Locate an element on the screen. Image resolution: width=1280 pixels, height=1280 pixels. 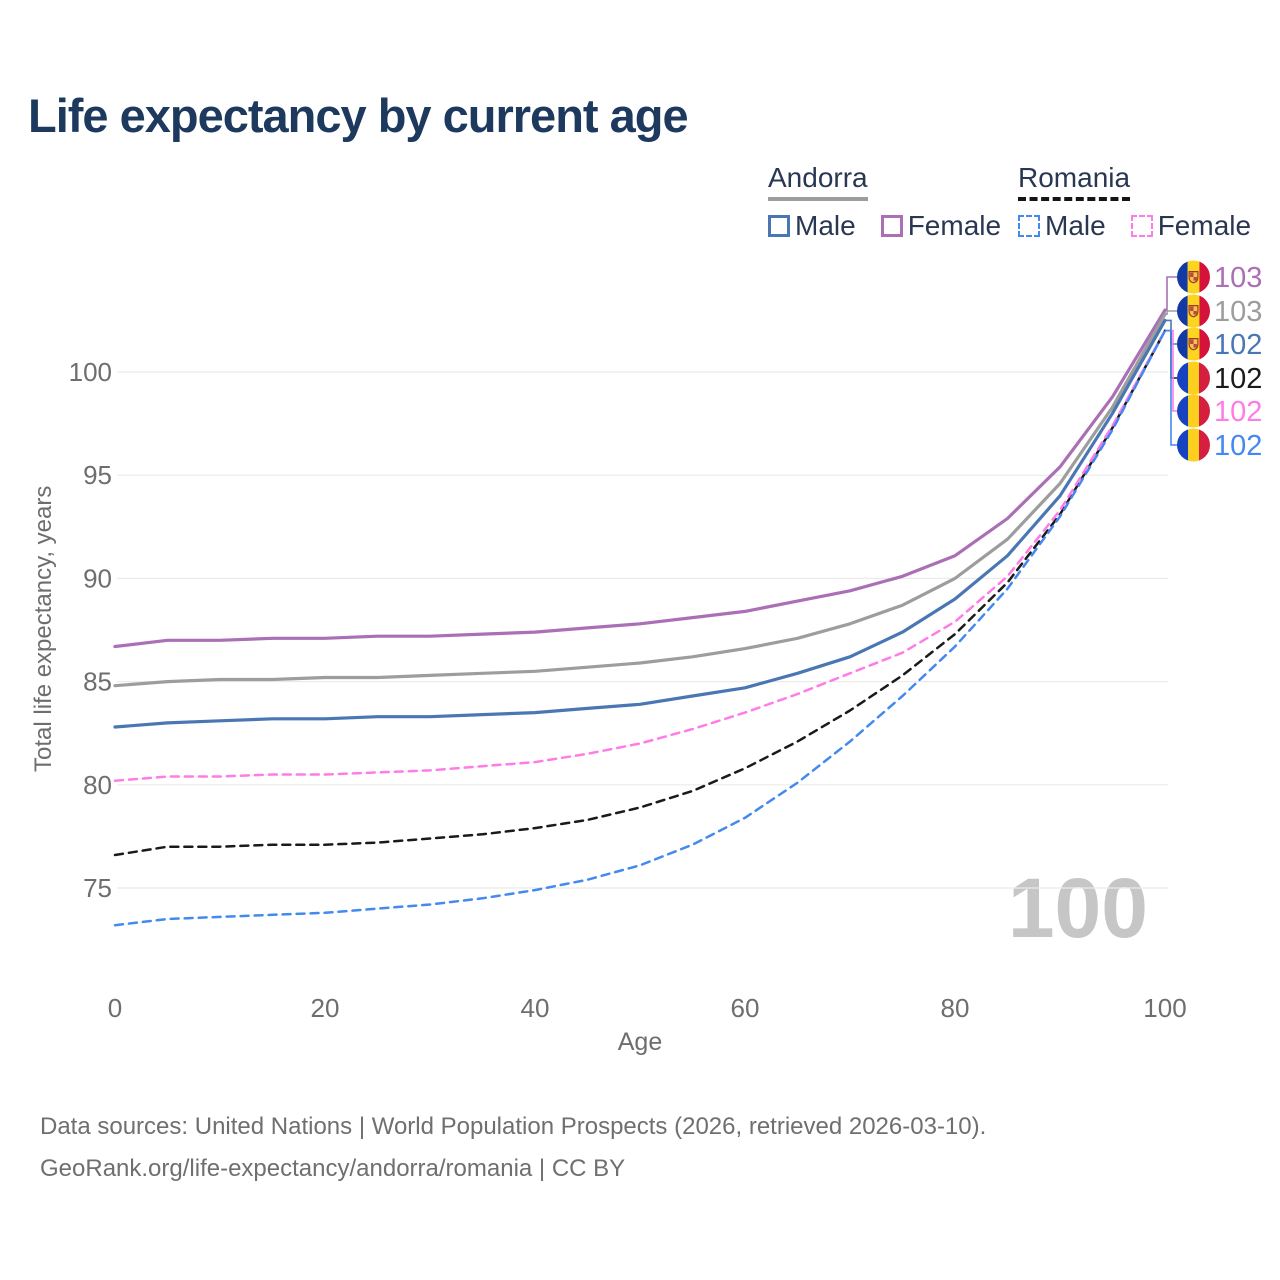
legend-country-romania: Romania is located at coordinates (1074, 183).